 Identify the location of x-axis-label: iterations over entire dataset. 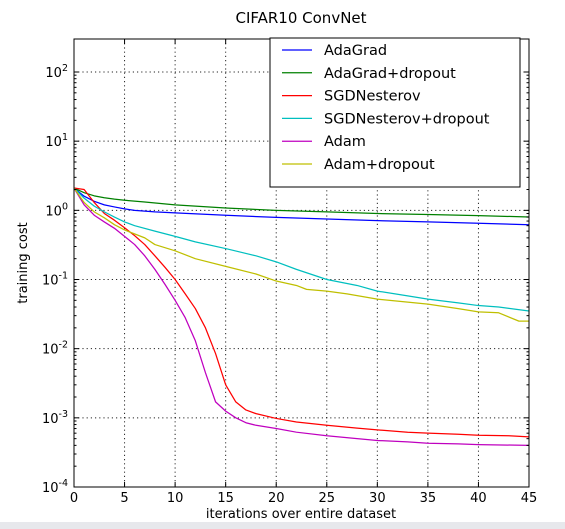
(301, 514).